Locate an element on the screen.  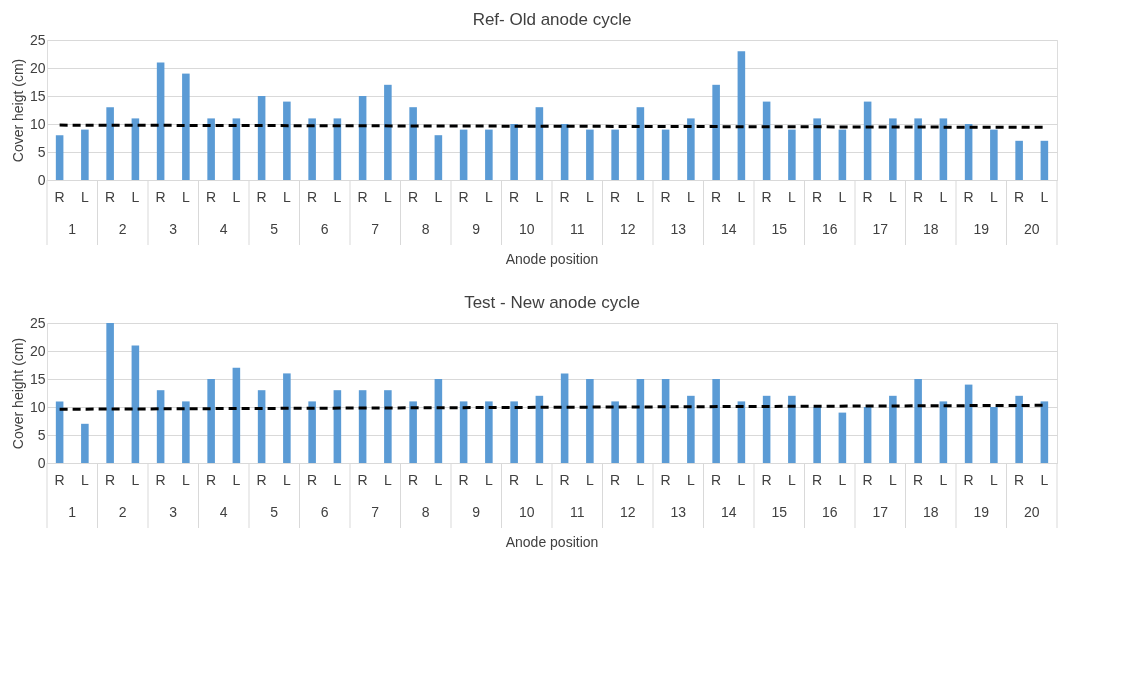
text: 10 is located at coordinates (526, 512).